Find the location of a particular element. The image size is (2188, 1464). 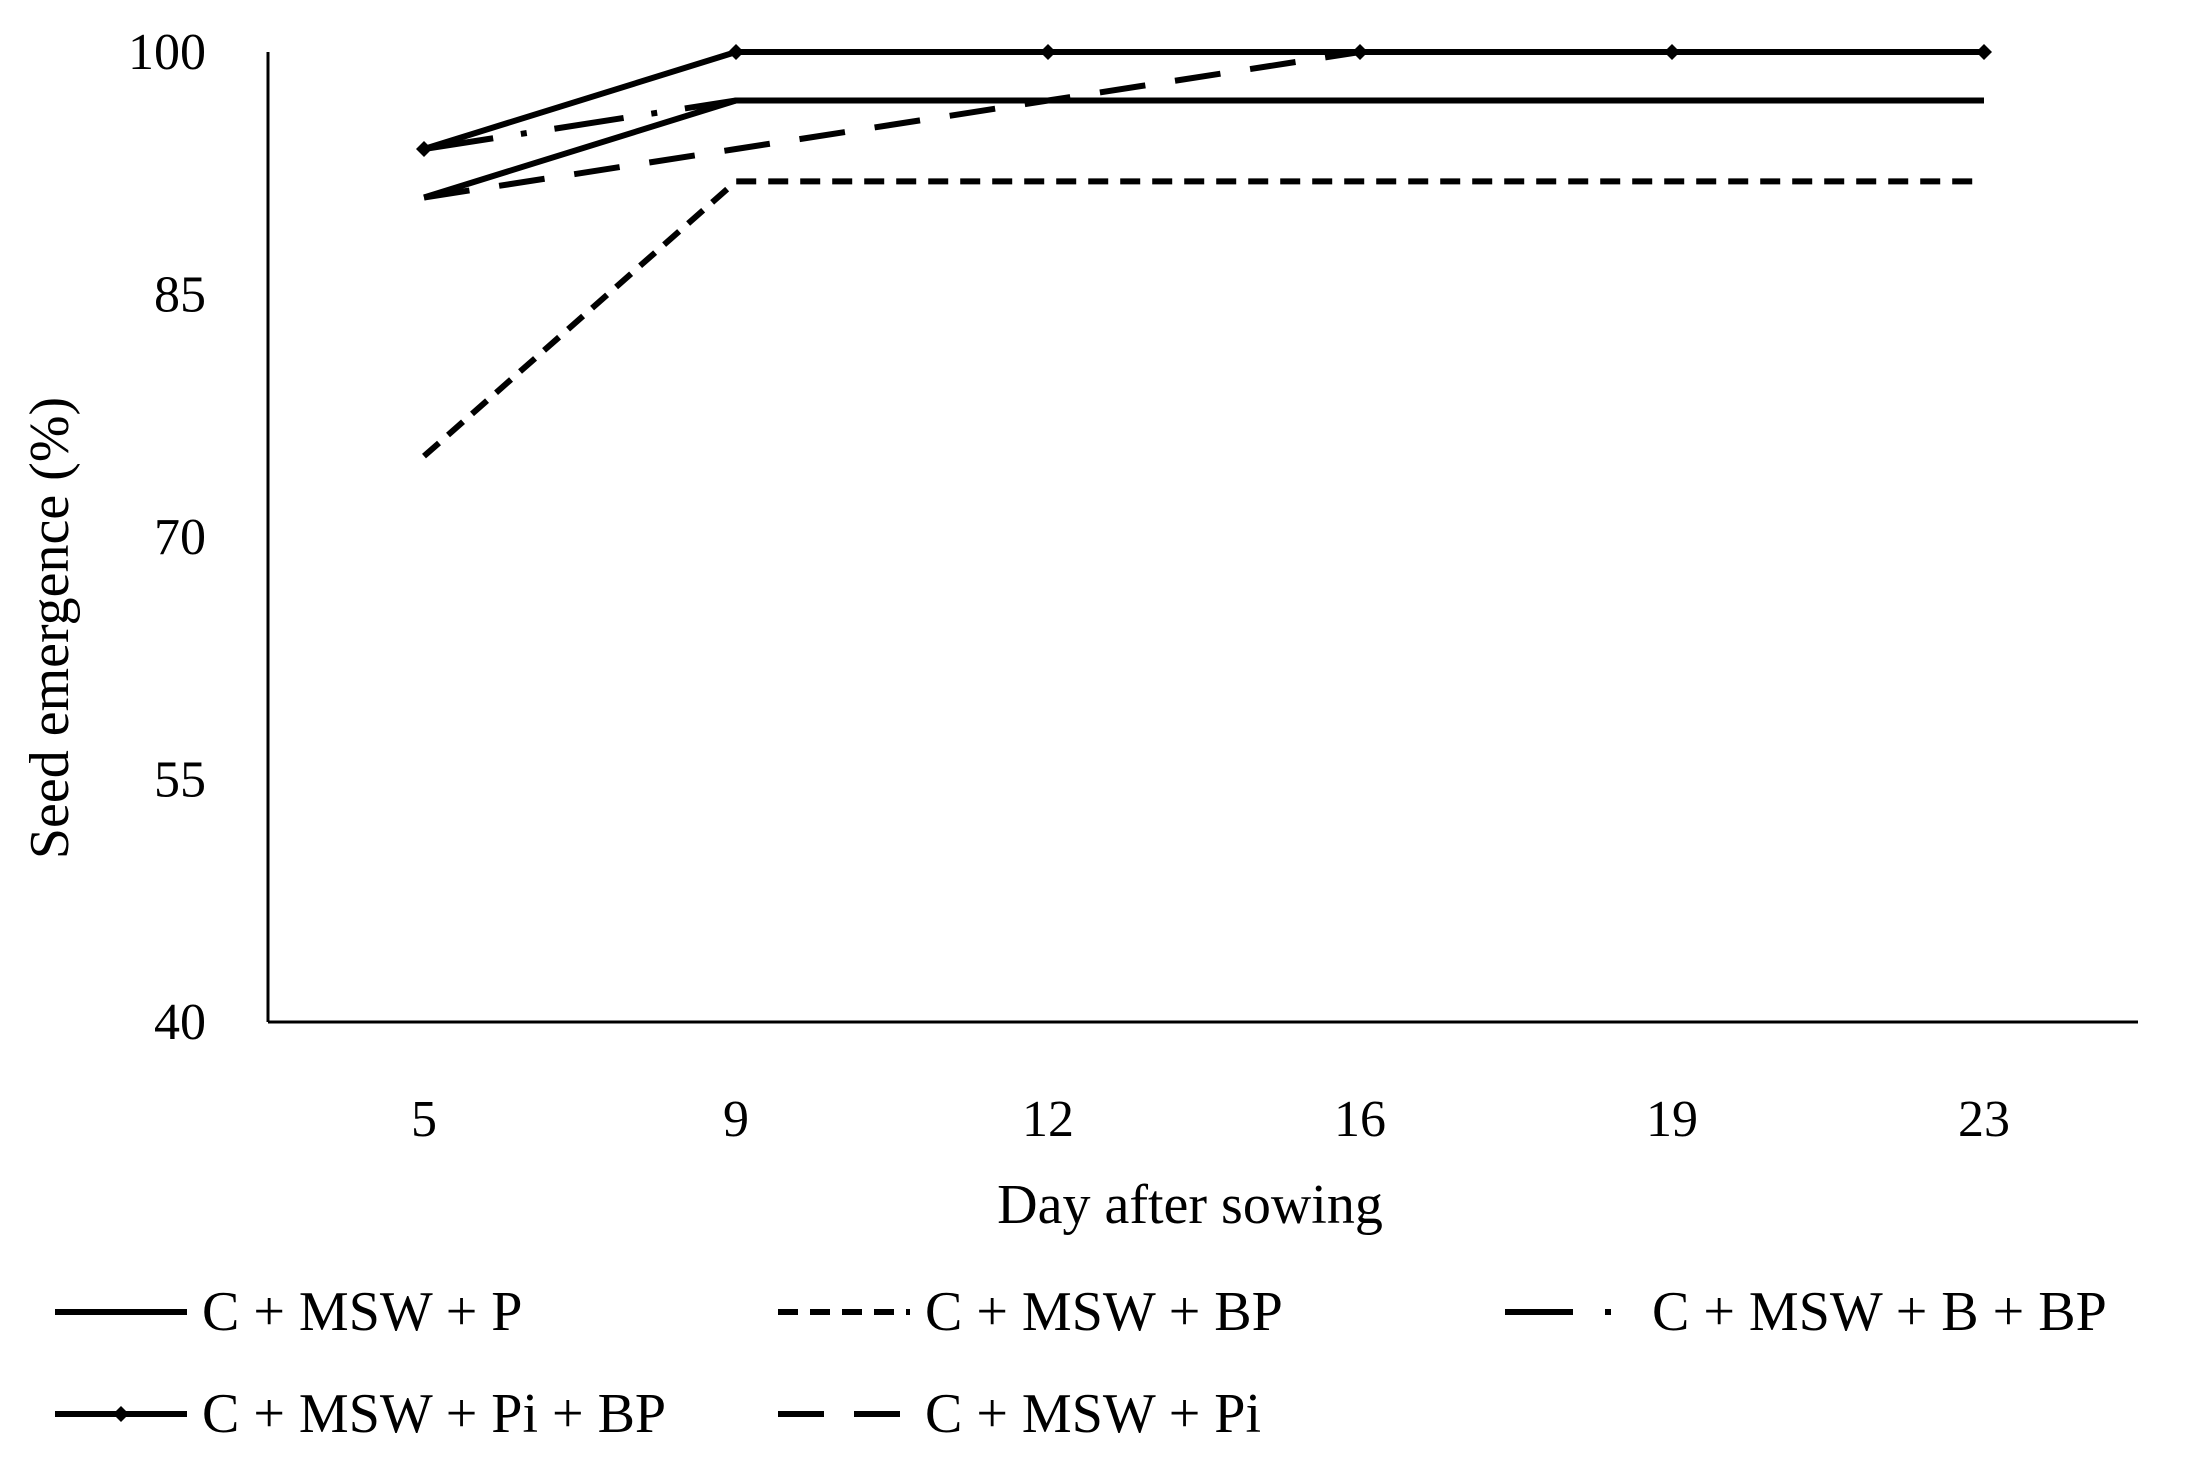

x-tick-label: 19 is located at coordinates (1672, 1119).